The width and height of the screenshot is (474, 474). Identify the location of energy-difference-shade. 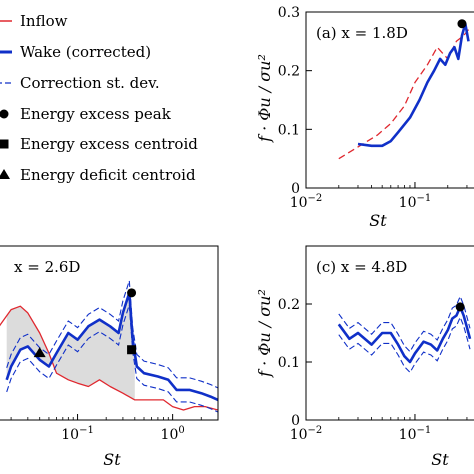
(70, 347).